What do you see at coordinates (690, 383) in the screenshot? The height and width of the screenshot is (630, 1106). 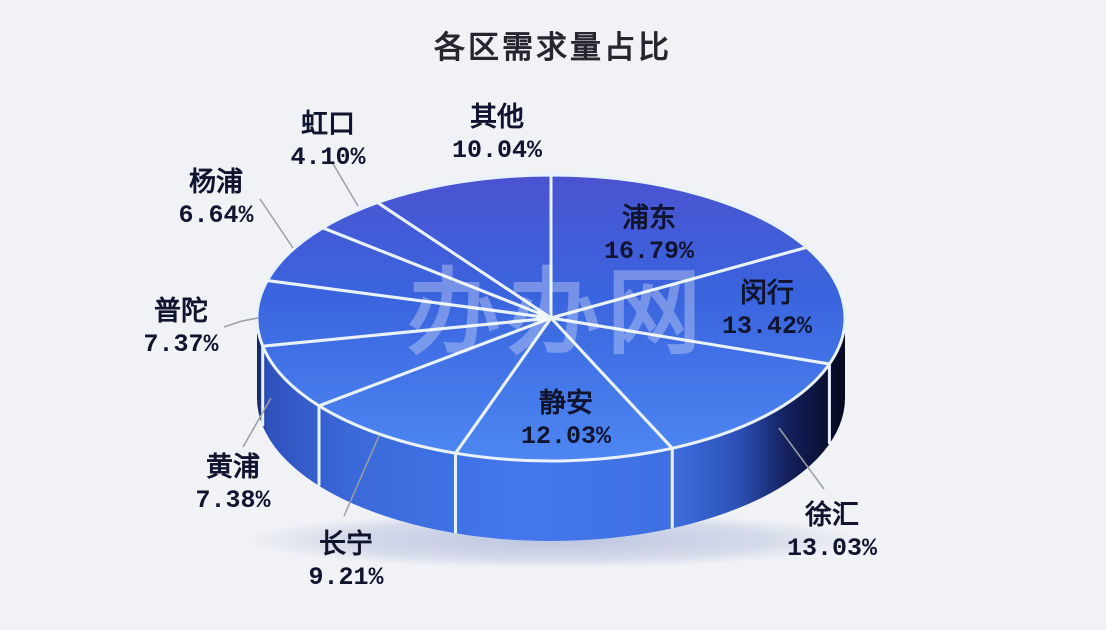 I see `pie-slice-xuhui` at bounding box center [690, 383].